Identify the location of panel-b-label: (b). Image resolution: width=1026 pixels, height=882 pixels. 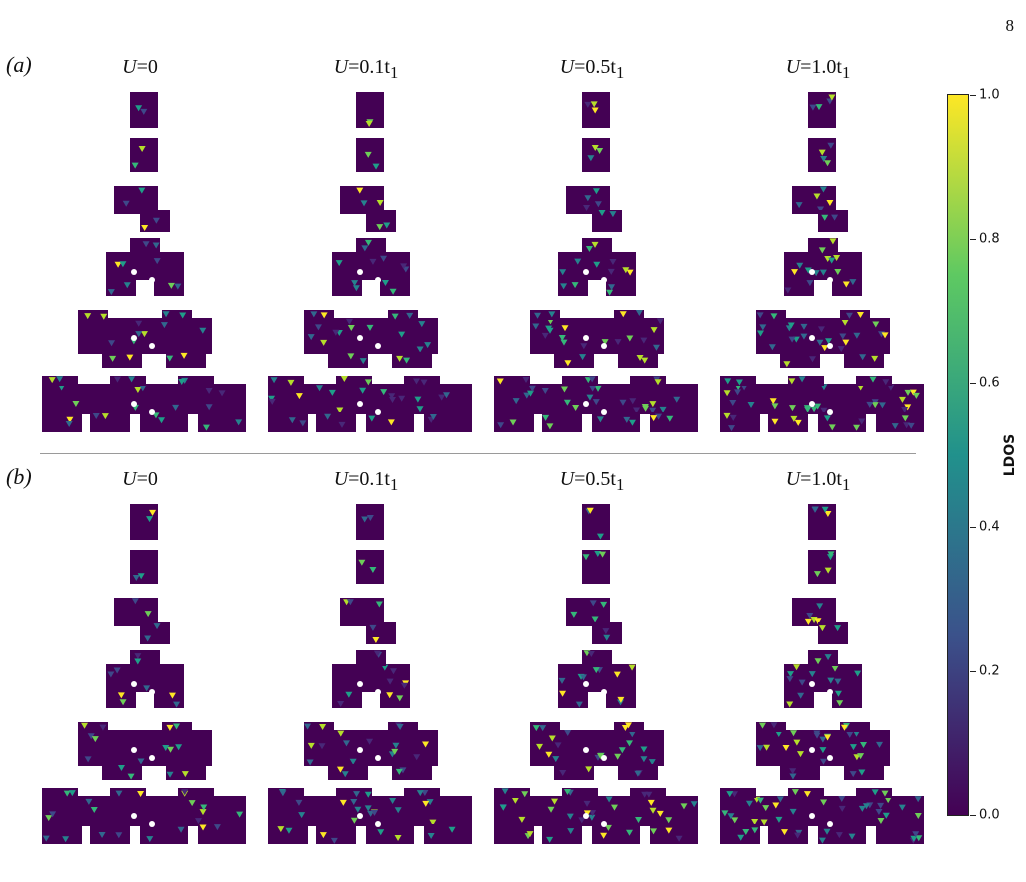
(19, 476).